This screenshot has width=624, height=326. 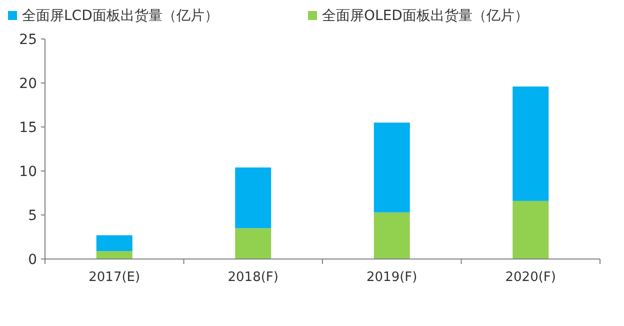 I want to click on y-tick-label: 0, so click(x=32, y=260).